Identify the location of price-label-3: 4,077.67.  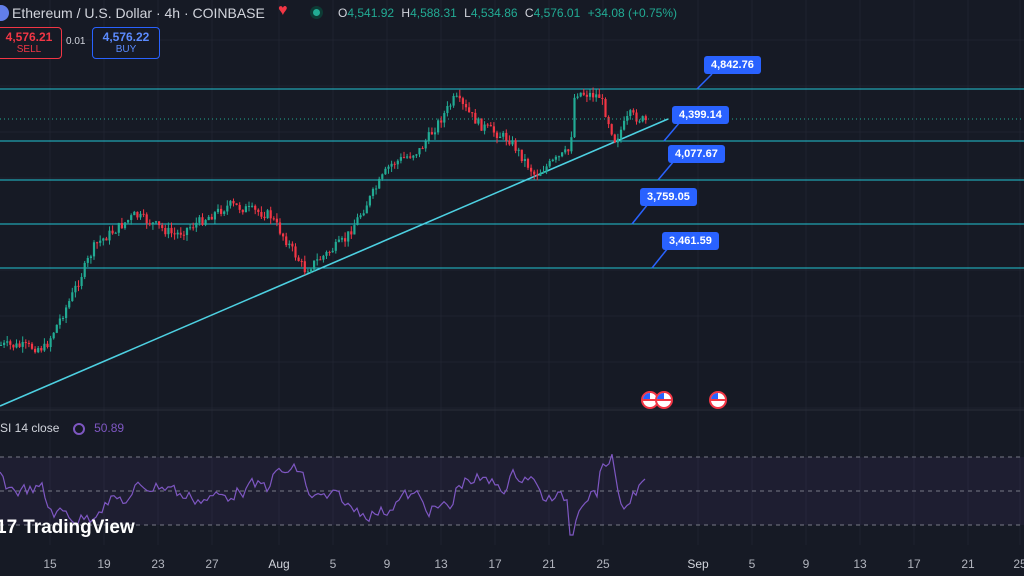
(696, 154).